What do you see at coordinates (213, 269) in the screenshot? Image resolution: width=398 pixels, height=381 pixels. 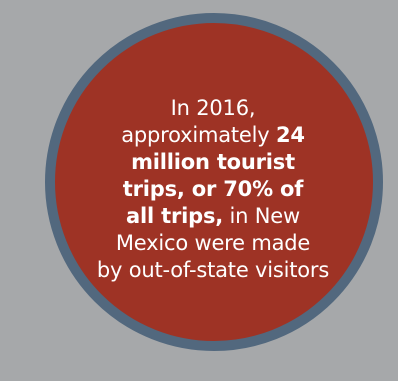 I see `stat-line-7: by out-of-state visitors` at bounding box center [213, 269].